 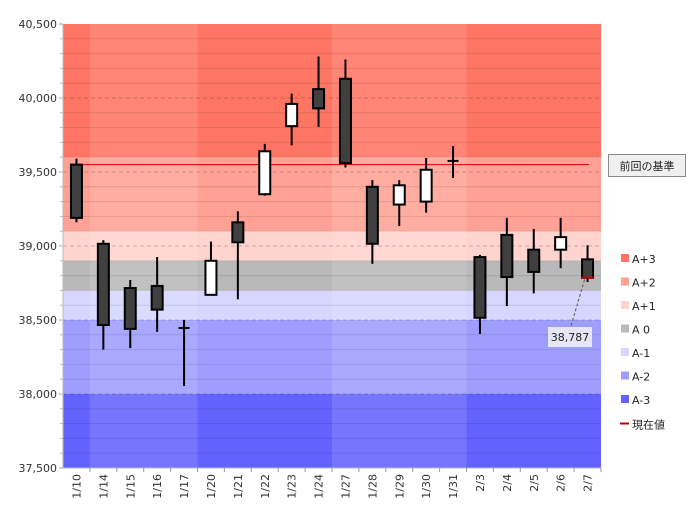 I want to click on x-tick-label: 2/6, so click(x=561, y=483).